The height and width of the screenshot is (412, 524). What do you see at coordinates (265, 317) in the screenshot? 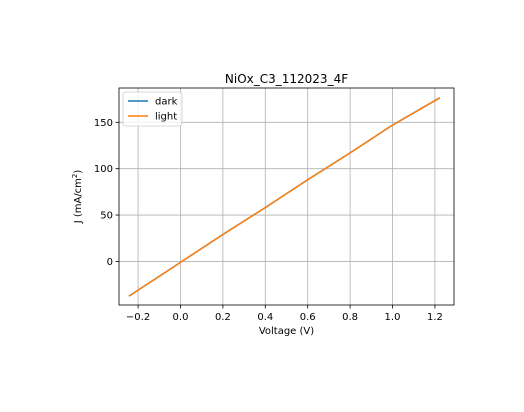
I see `x-tick-label: 0.4` at bounding box center [265, 317].